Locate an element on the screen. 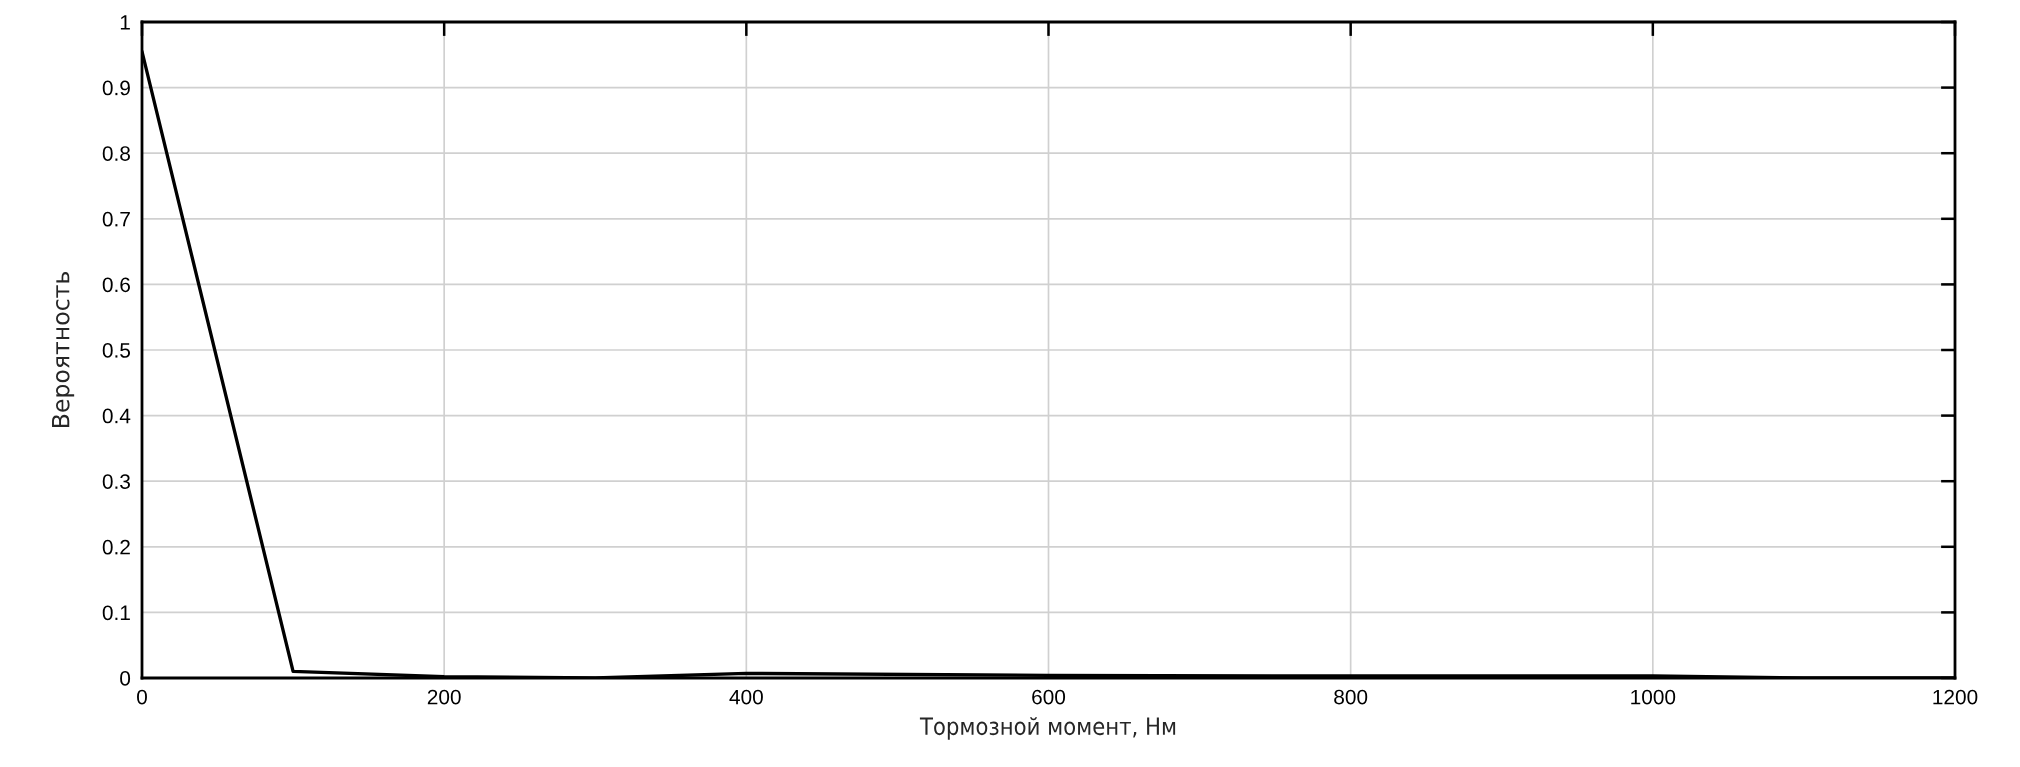  y-tick-label: 0.1 is located at coordinates (116, 613).